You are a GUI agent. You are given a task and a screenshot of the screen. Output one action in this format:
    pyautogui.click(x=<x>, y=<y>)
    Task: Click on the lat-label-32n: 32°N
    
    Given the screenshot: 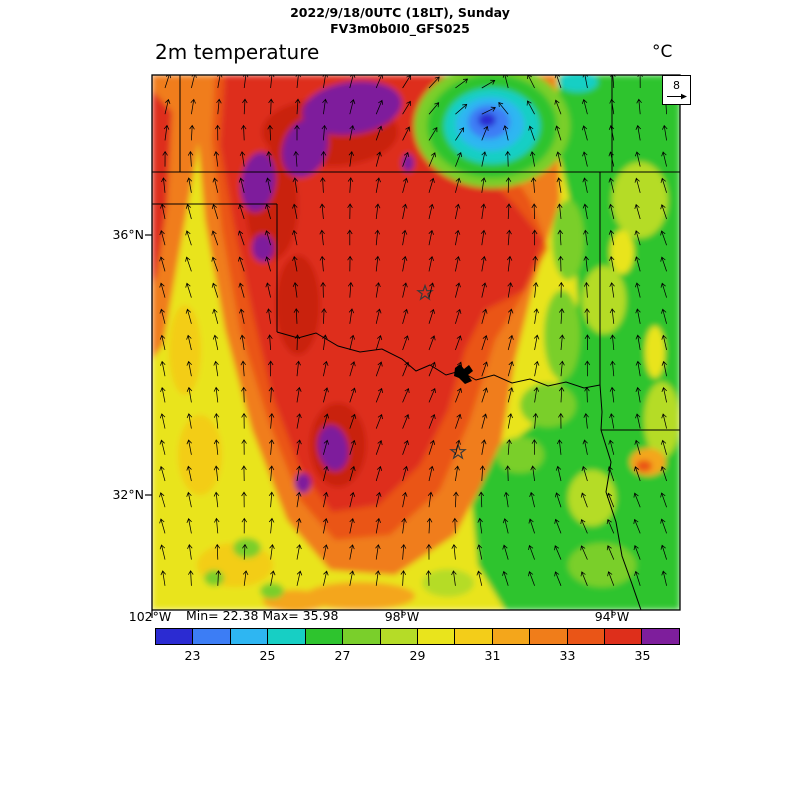 What is the action you would take?
    pyautogui.click(x=128, y=494)
    